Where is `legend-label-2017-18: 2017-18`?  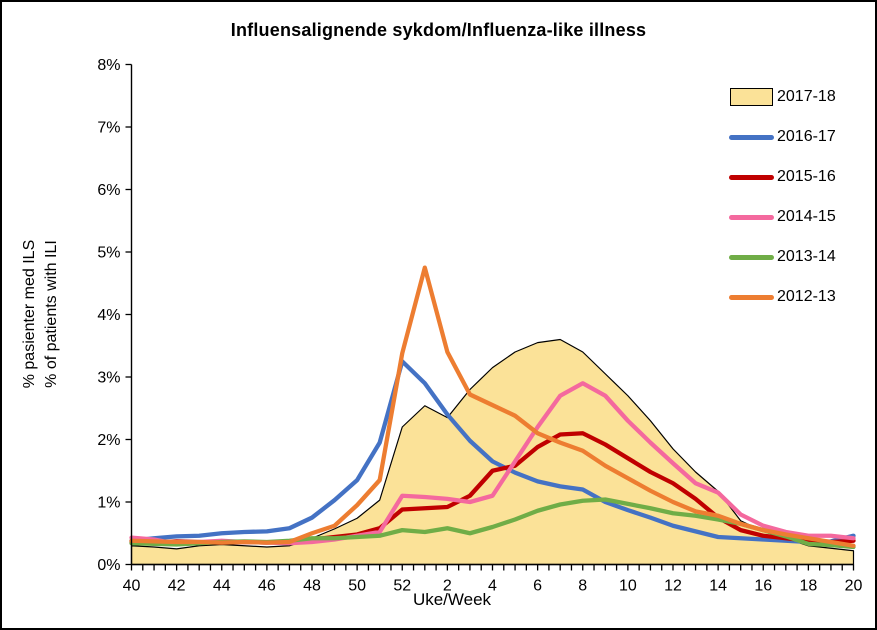 legend-label-2017-18: 2017-18 is located at coordinates (806, 96).